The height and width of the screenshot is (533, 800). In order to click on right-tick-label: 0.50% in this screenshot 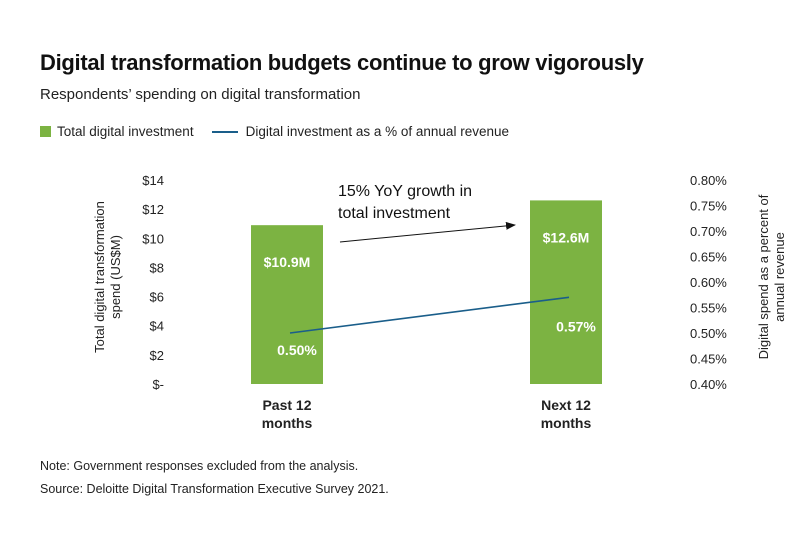, I will do `click(708, 333)`.